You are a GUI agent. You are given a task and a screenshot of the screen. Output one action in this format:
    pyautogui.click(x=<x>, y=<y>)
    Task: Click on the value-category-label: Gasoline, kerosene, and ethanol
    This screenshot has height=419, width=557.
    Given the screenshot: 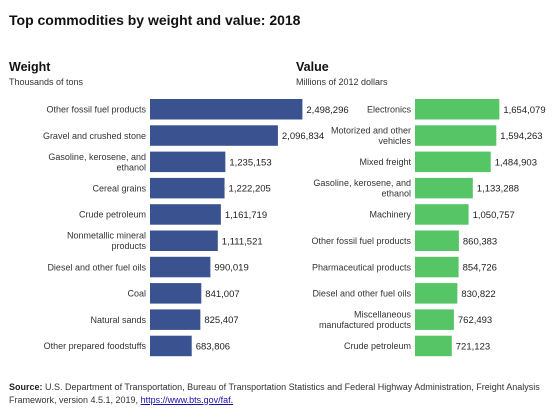 What is the action you would take?
    pyautogui.click(x=362, y=188)
    